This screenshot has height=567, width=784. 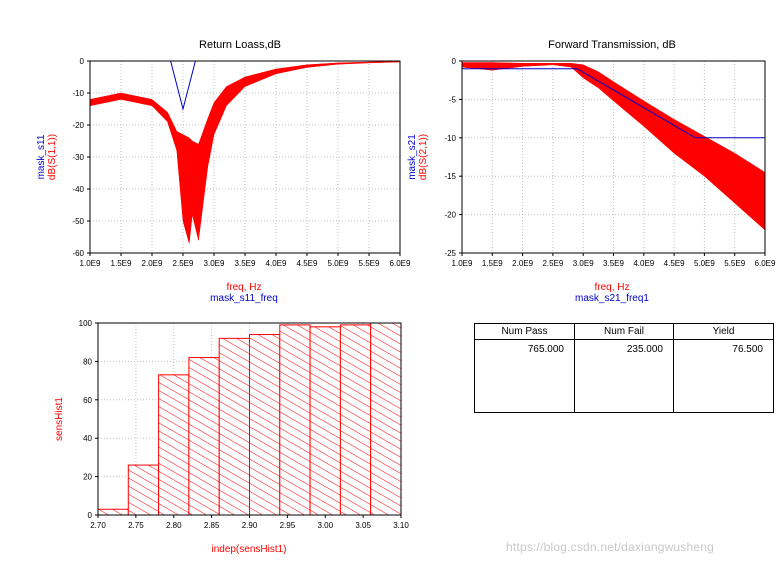 What do you see at coordinates (78, 157) in the screenshot?
I see `y-tick-label: -30` at bounding box center [78, 157].